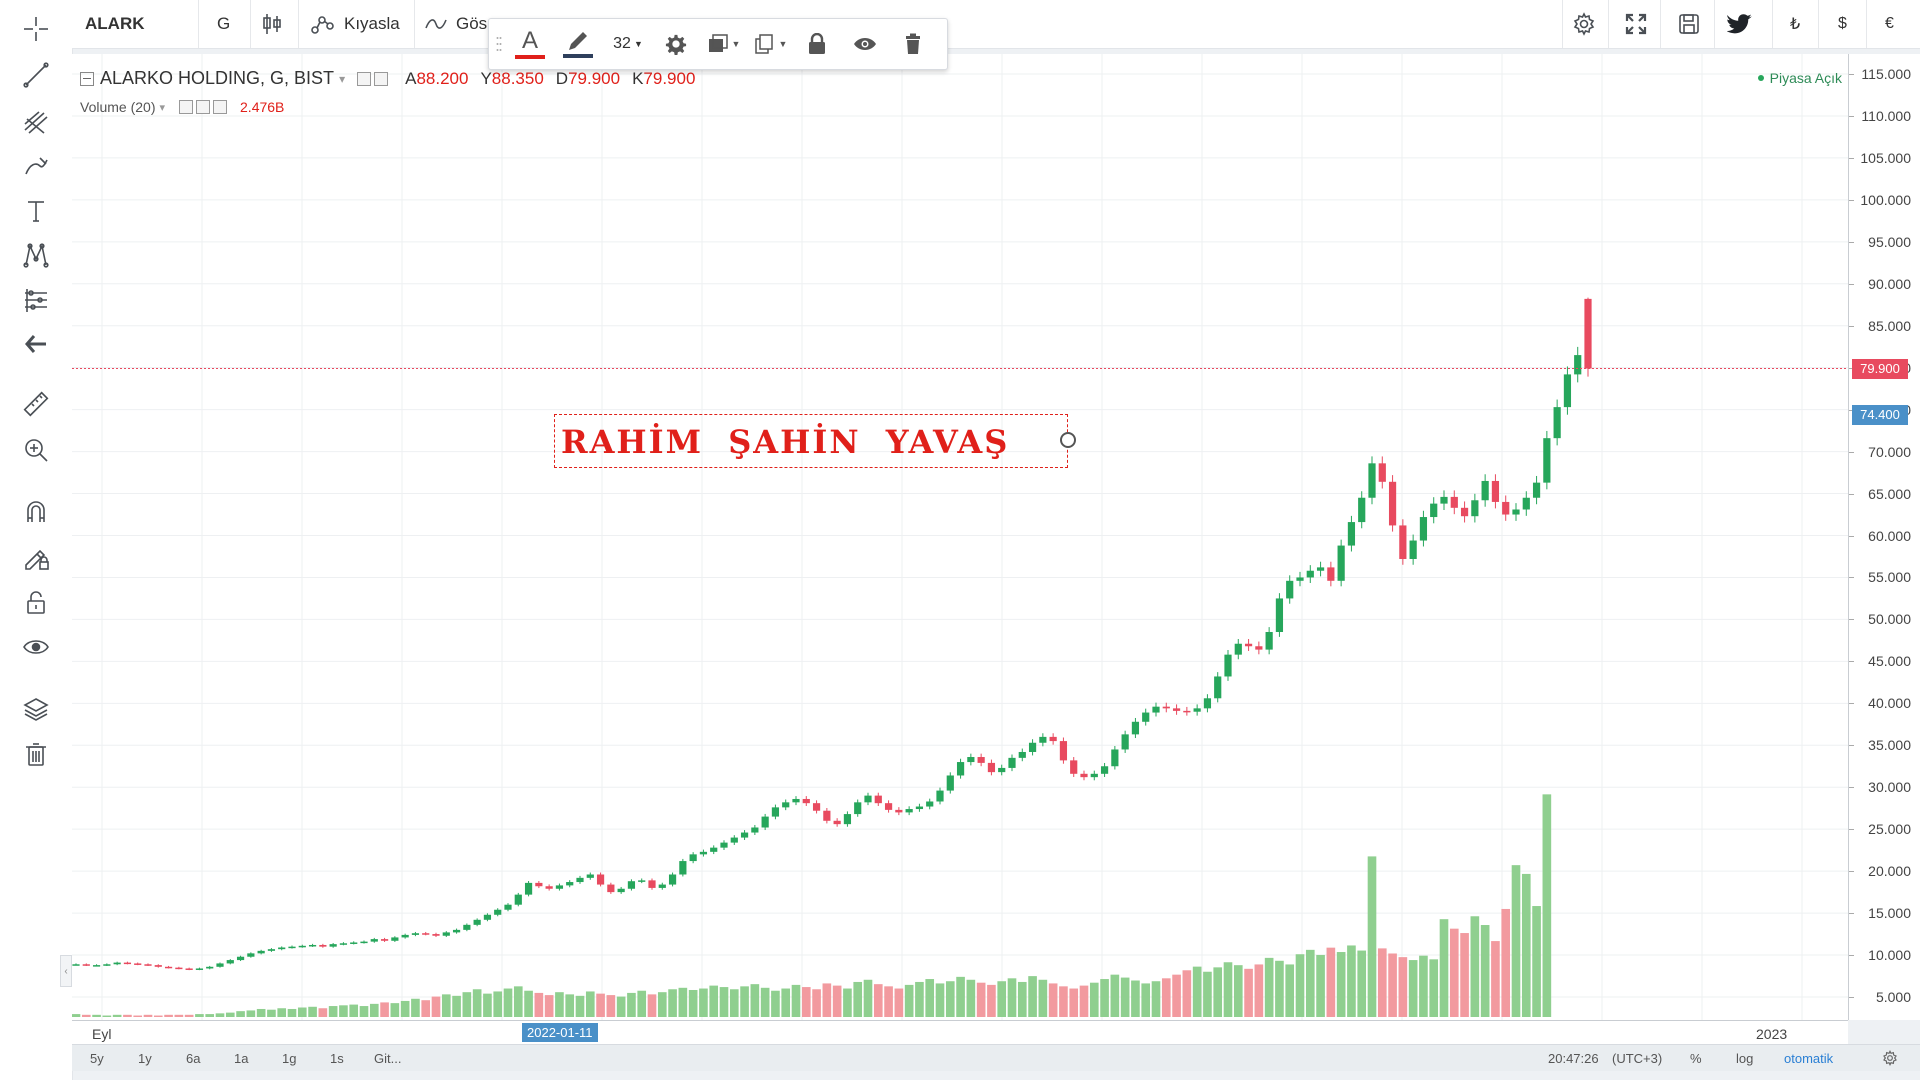  Describe the element at coordinates (865, 44) in the screenshot. I see `hide-drawing-eye-icon` at that location.